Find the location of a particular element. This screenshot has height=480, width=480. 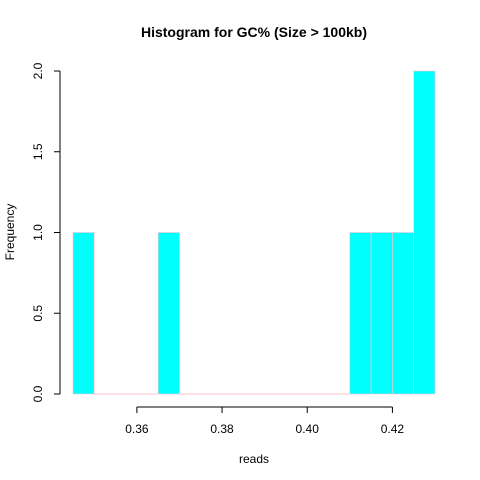

x-axis: 0.36 0.38 0.40 0.42 is located at coordinates (265, 421).